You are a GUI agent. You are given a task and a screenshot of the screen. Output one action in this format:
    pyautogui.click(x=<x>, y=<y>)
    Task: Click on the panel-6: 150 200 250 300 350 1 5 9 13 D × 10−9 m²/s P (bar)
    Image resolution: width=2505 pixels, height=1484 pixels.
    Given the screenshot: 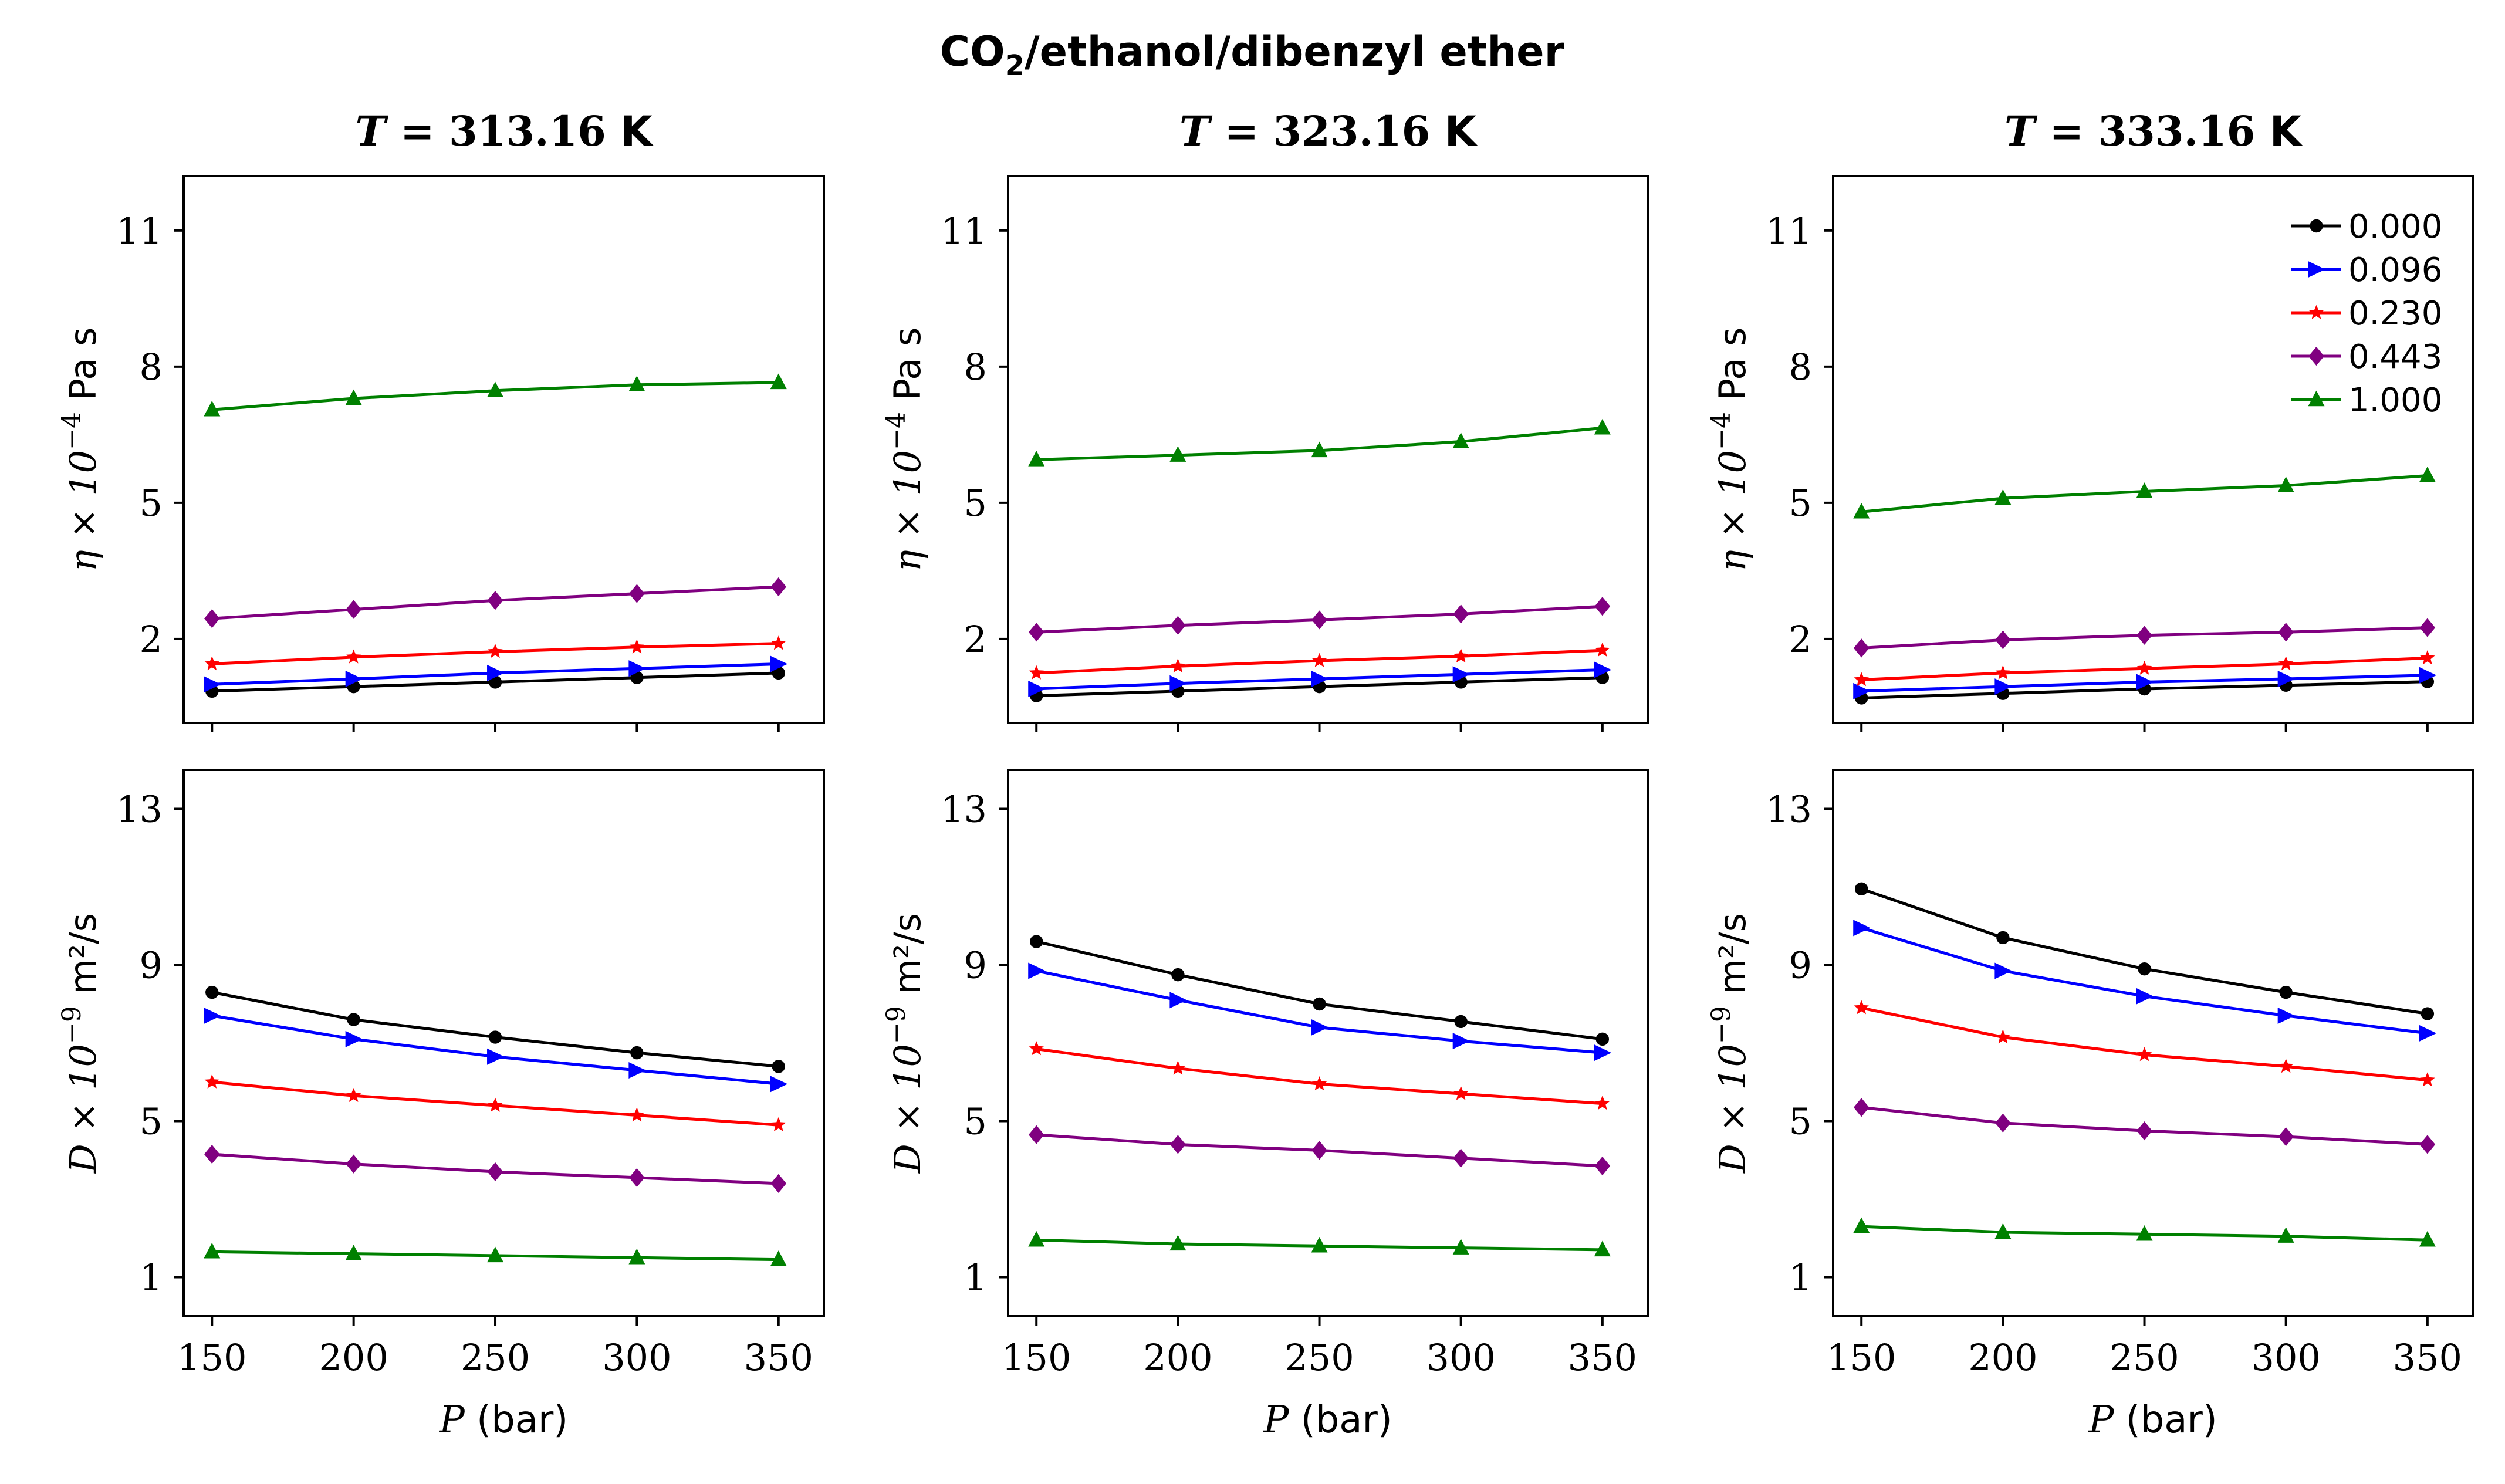 What is the action you would take?
    pyautogui.click(x=2090, y=1105)
    